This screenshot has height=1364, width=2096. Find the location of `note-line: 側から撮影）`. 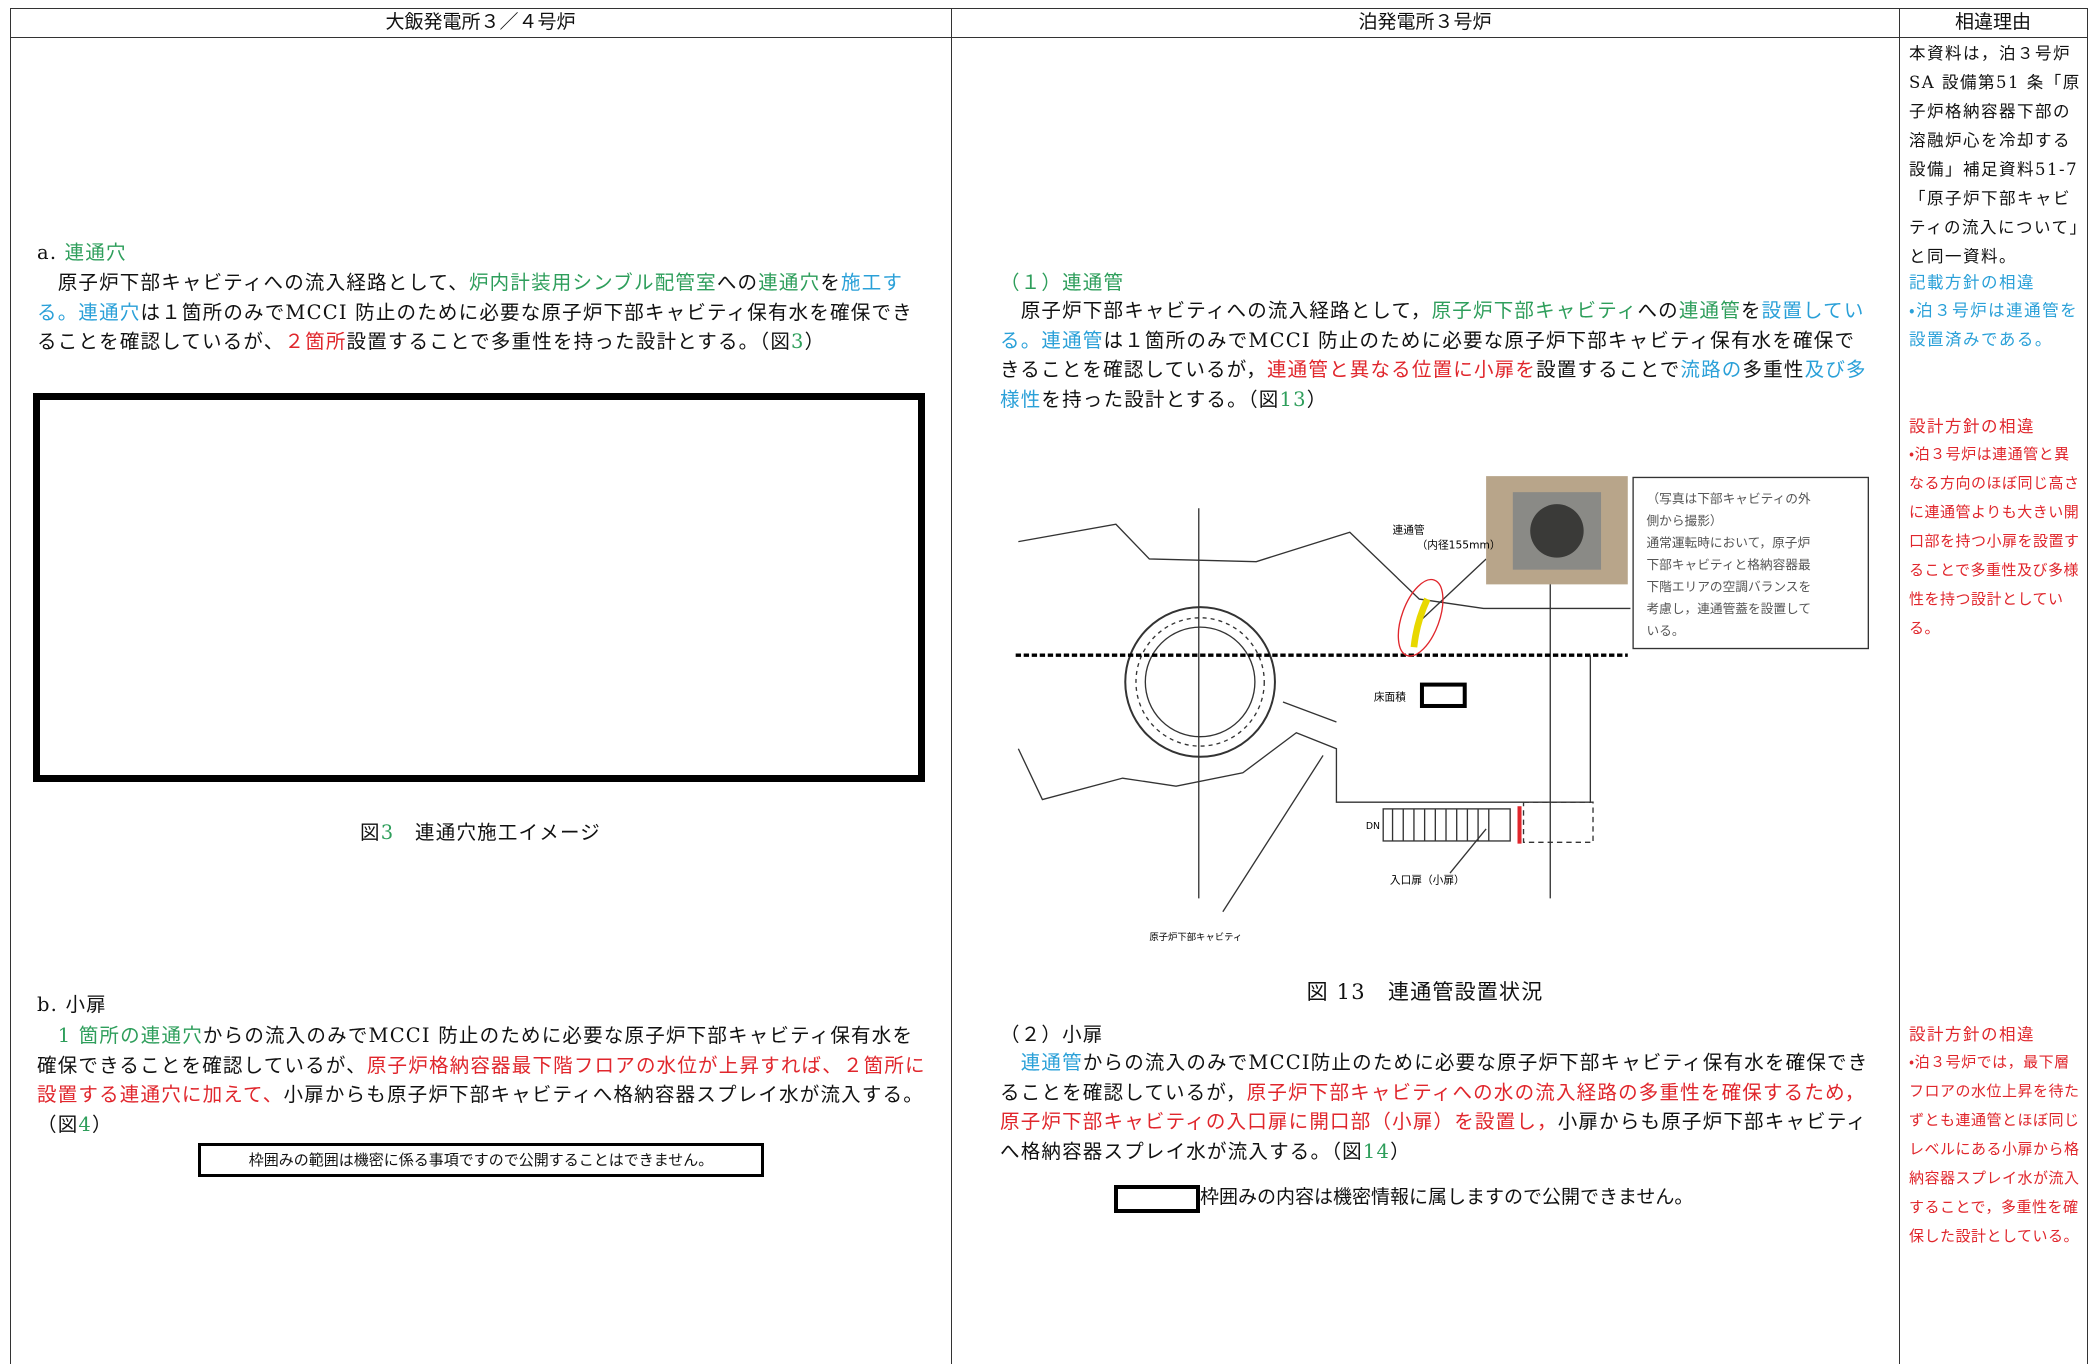

note-line: 側から撮影） is located at coordinates (1684, 520).